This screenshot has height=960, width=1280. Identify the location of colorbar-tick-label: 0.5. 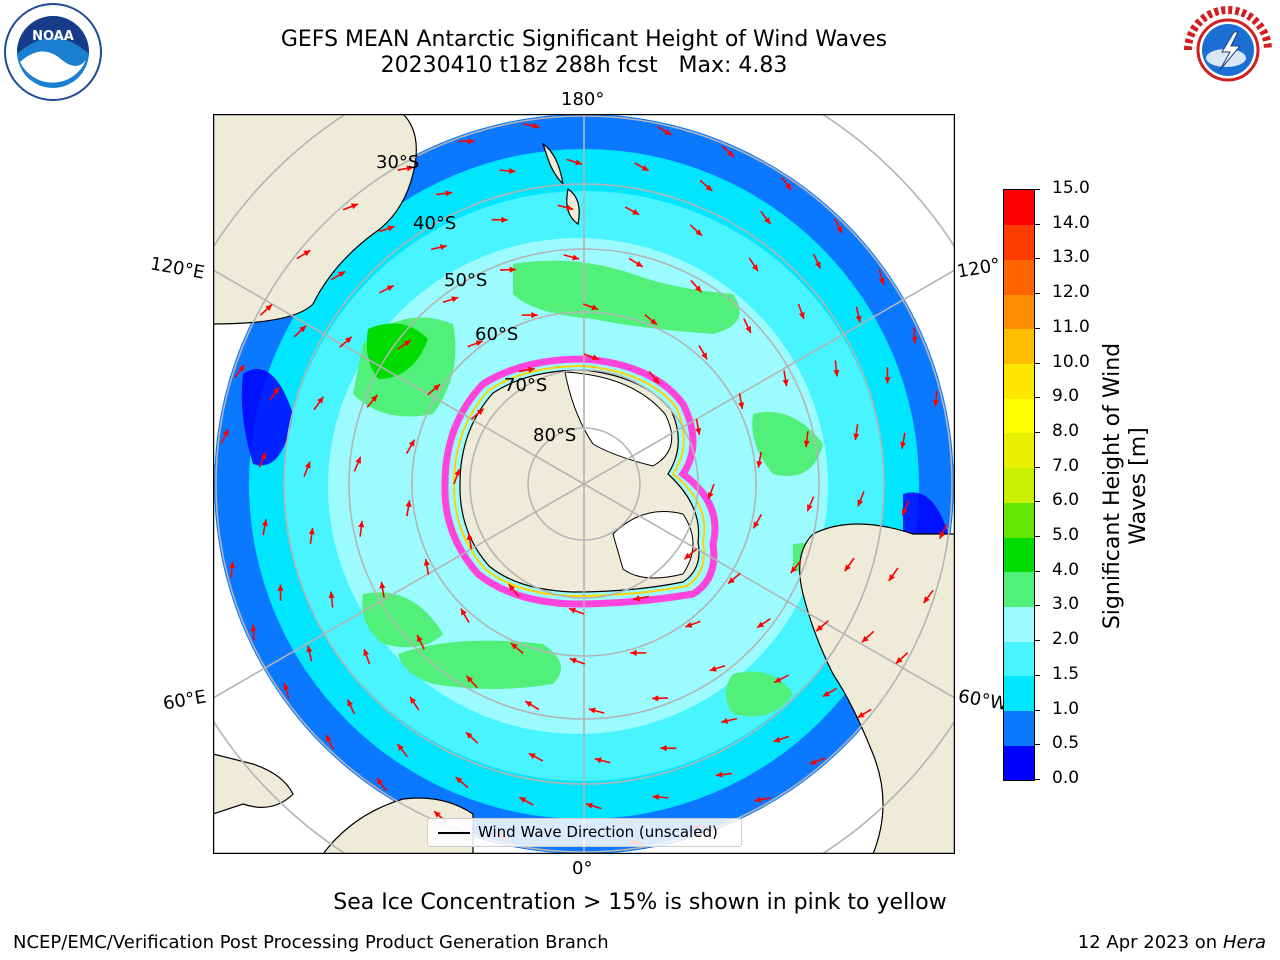
(1066, 743).